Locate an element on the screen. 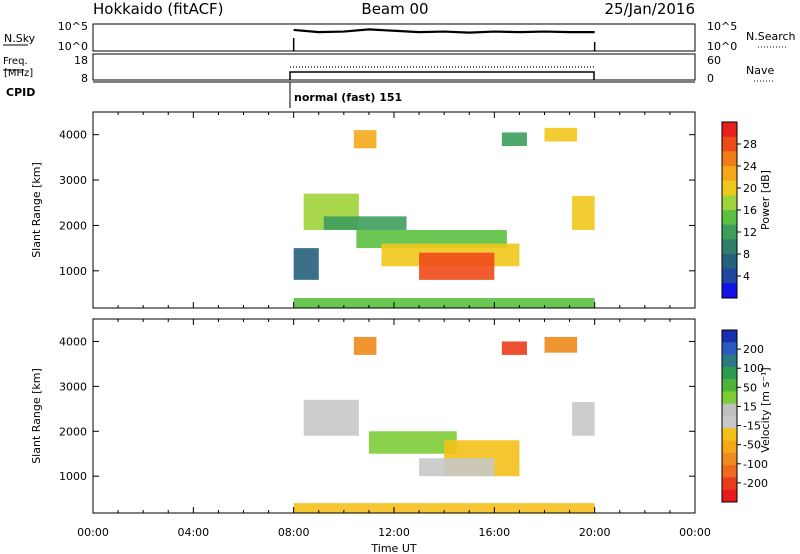  velocity-ylabel: Slant Range [km] is located at coordinates (36, 416).